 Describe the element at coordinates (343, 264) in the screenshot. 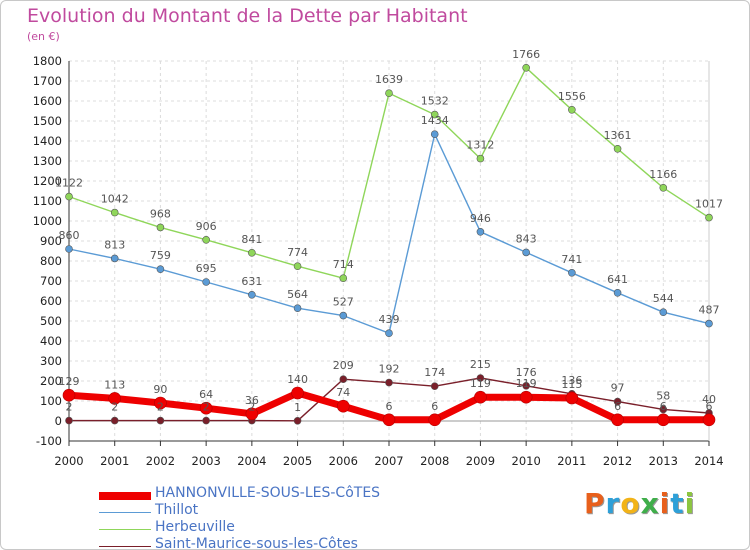

I see `data-label: 714` at that location.